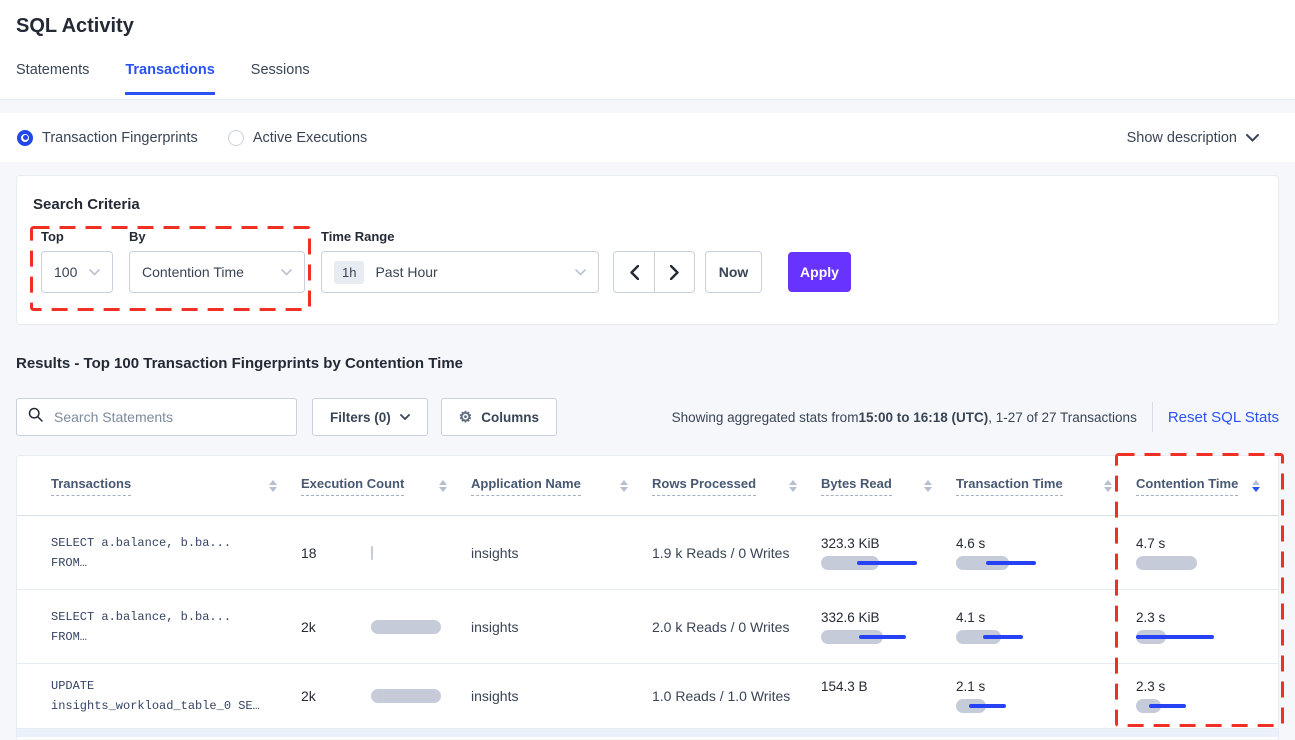  Describe the element at coordinates (170, 78) in the screenshot. I see `tab-transactions: Transactions` at that location.